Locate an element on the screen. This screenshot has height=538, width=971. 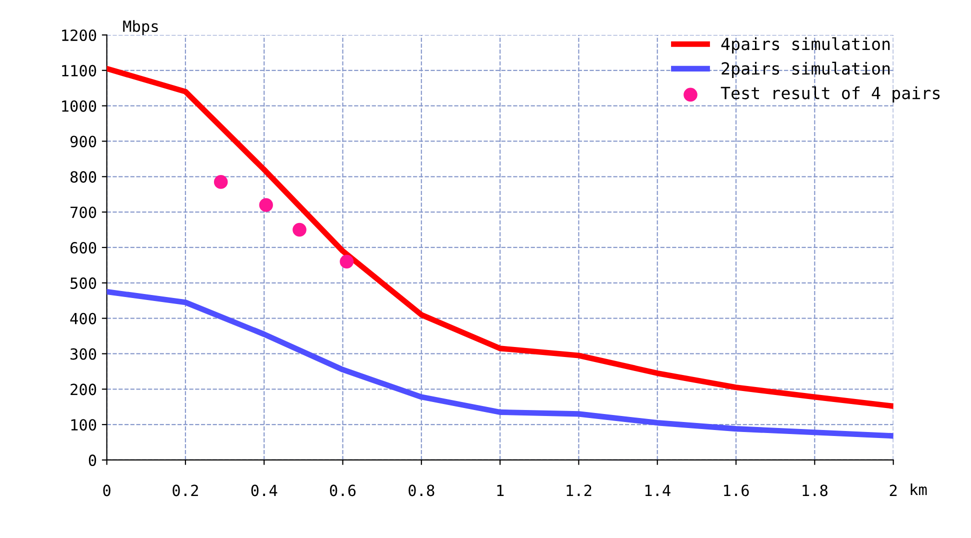
y-tick-label: 800 is located at coordinates (83, 177).